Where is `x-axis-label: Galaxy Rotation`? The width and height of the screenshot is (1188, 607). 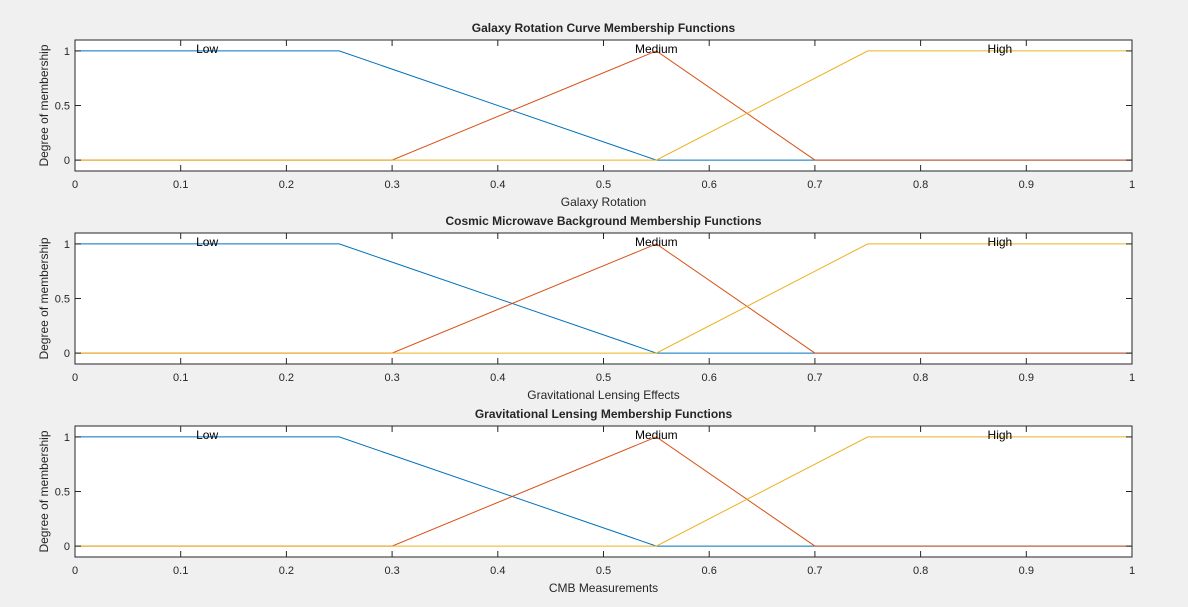 x-axis-label: Galaxy Rotation is located at coordinates (603, 202).